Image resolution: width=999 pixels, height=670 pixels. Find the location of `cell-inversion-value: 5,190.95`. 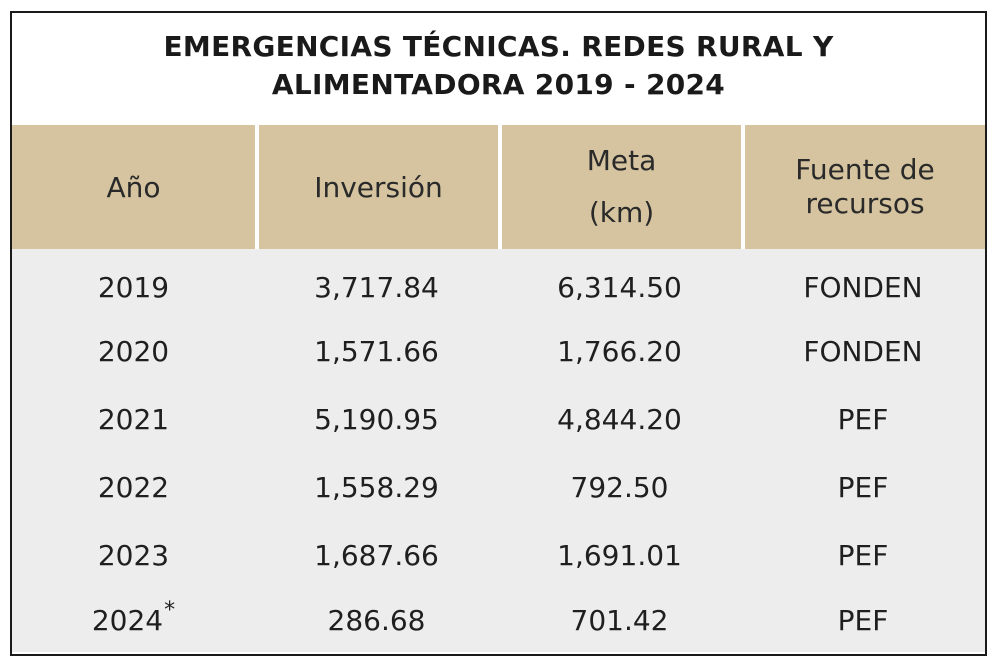

cell-inversion-value: 5,190.95 is located at coordinates (376, 419).